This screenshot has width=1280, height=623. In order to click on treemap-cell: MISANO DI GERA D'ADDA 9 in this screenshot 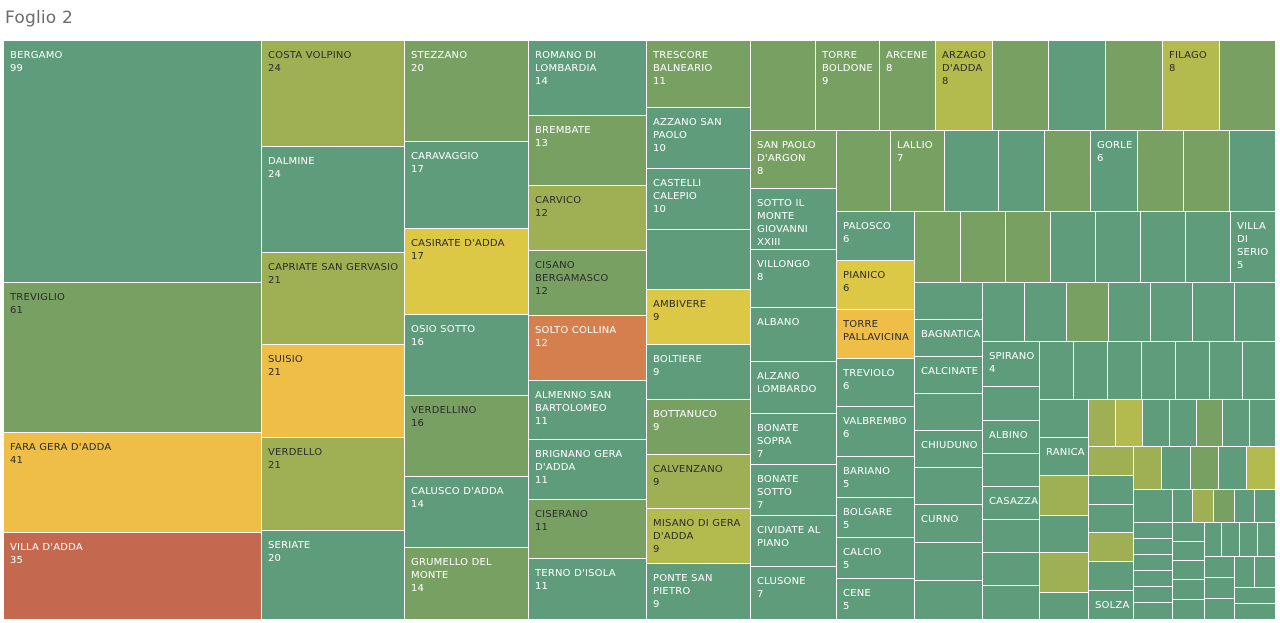, I will do `click(699, 536)`.